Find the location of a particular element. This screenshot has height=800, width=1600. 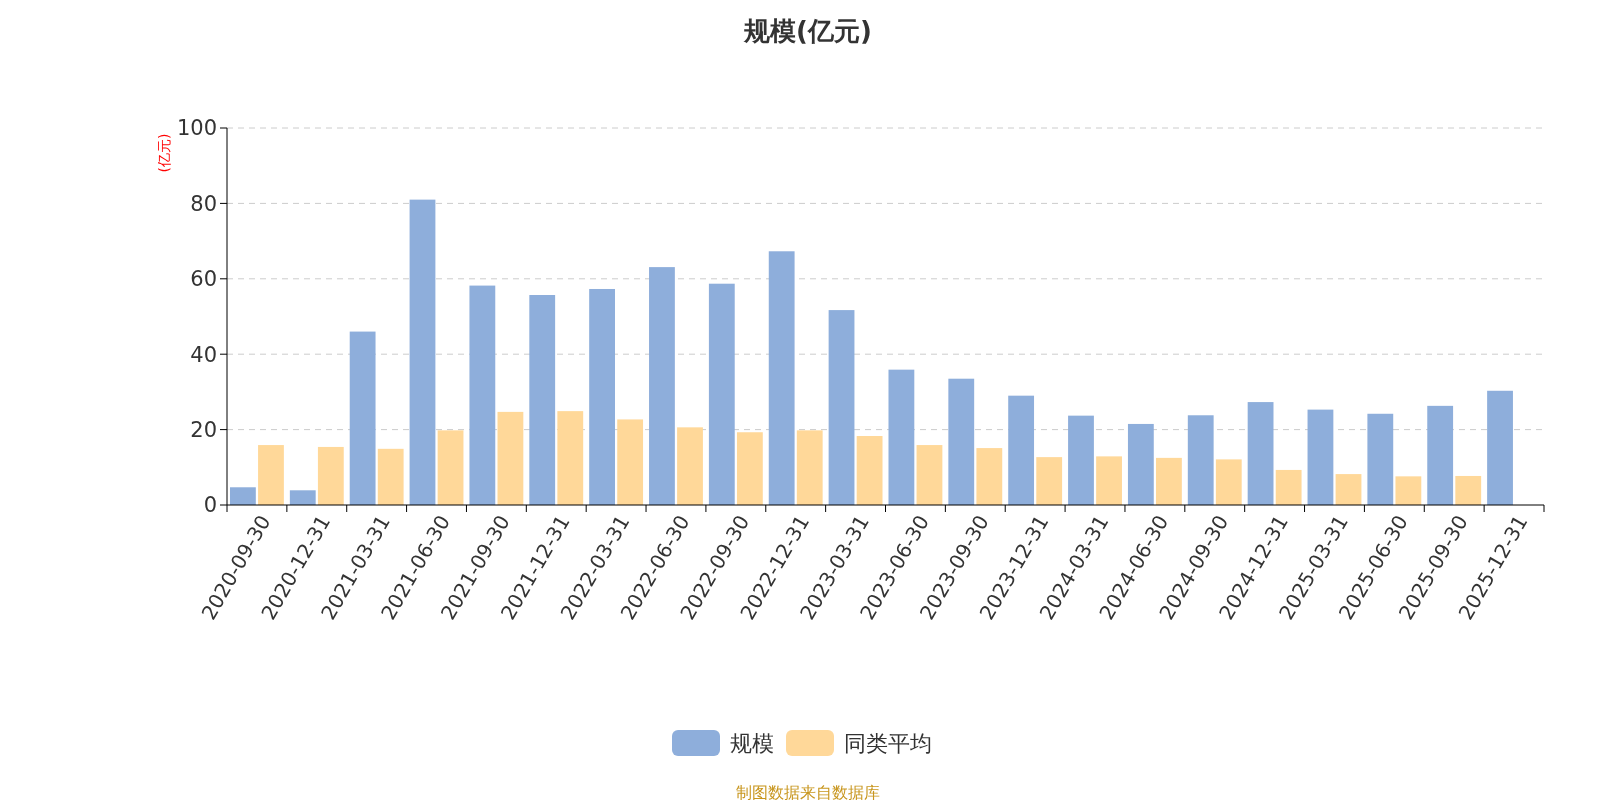

y-tick-label: 20 is located at coordinates (203, 429).